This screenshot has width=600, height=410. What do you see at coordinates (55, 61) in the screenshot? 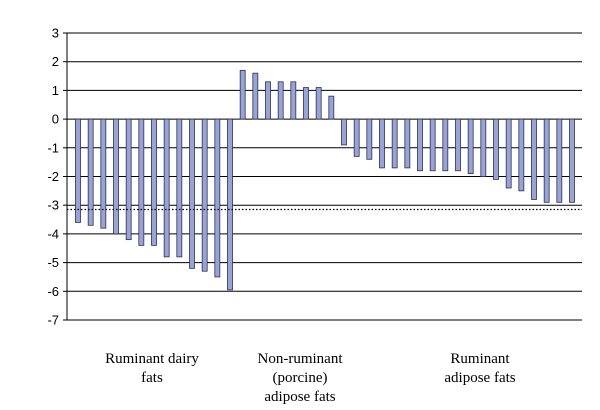
I see `y-tick-label: 2` at bounding box center [55, 61].